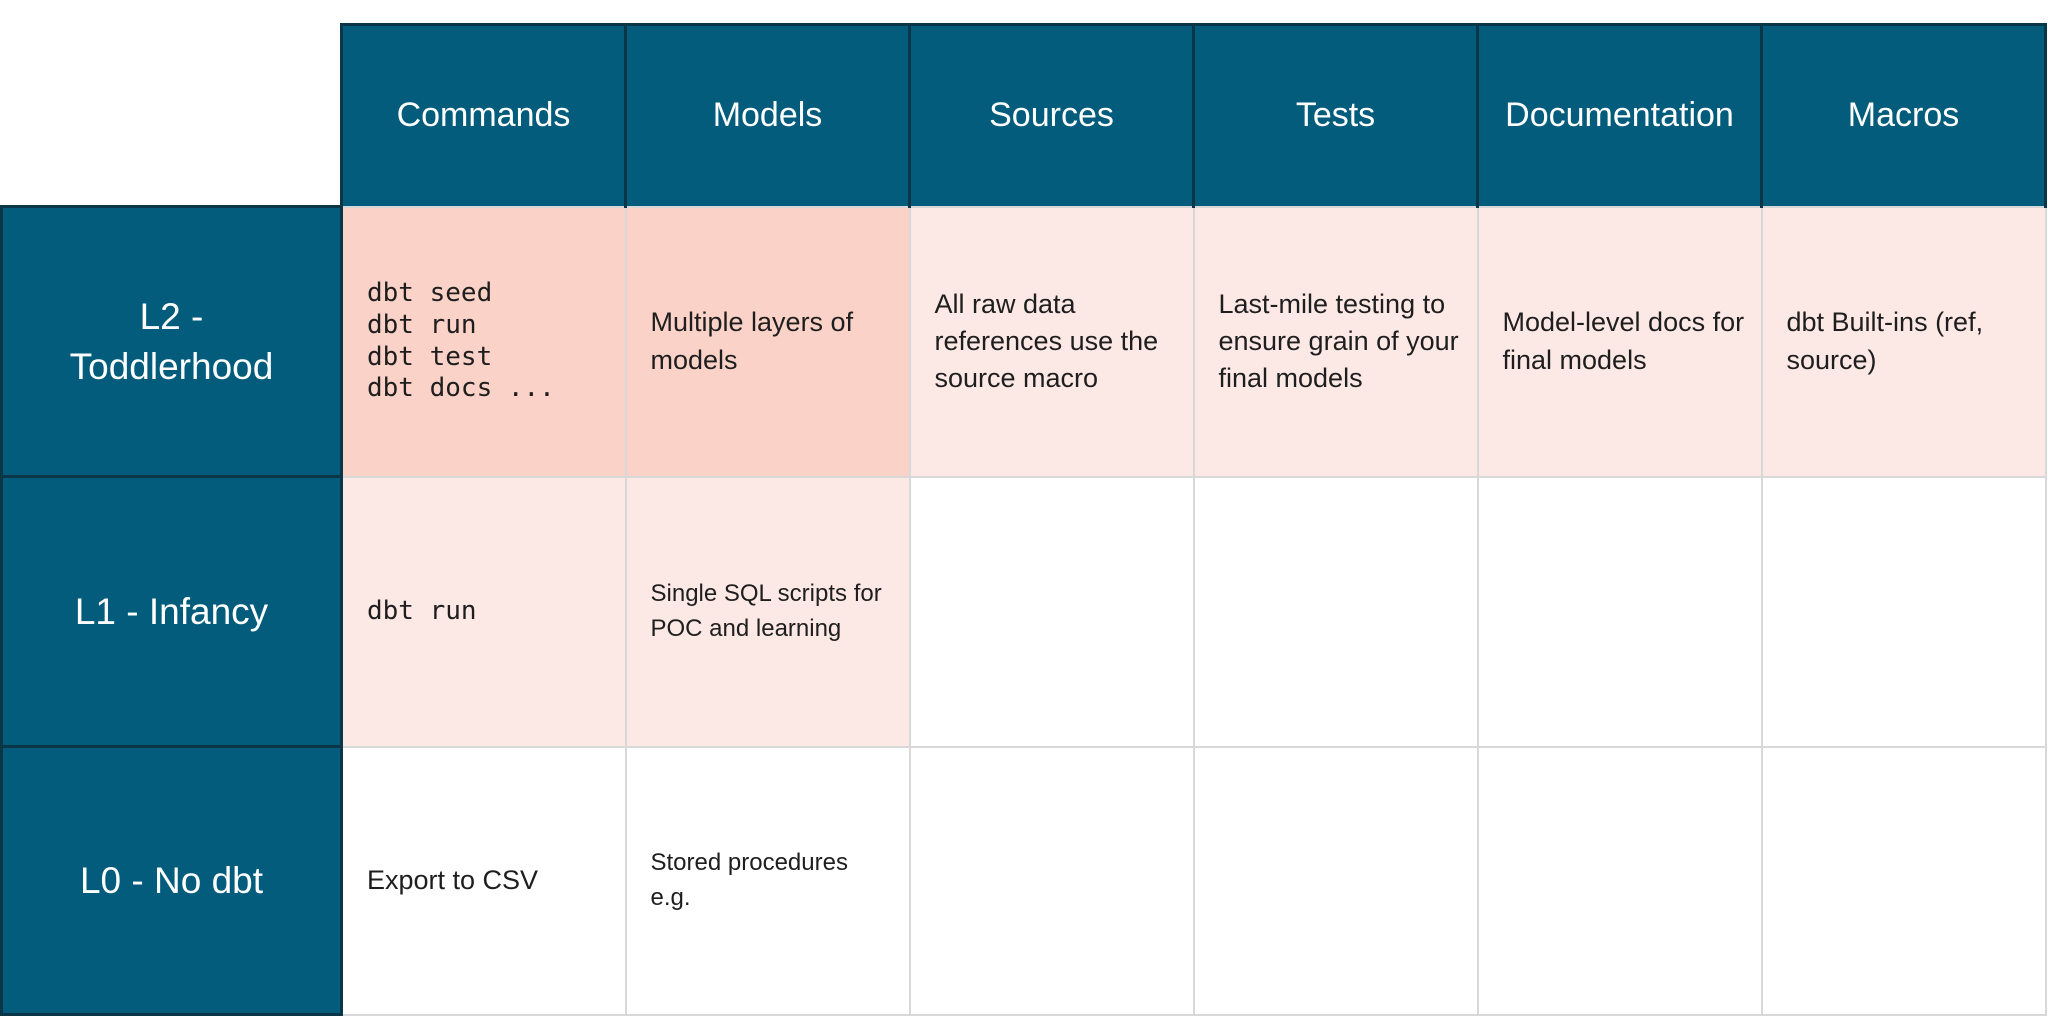 This screenshot has height=1018, width=2048. What do you see at coordinates (1619, 341) in the screenshot?
I see `cell-l2-documentation: Model-level docs for final models` at bounding box center [1619, 341].